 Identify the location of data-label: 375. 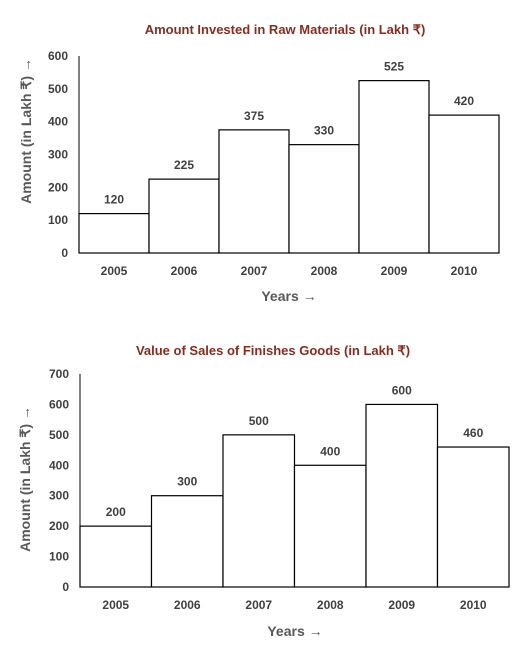
(254, 116).